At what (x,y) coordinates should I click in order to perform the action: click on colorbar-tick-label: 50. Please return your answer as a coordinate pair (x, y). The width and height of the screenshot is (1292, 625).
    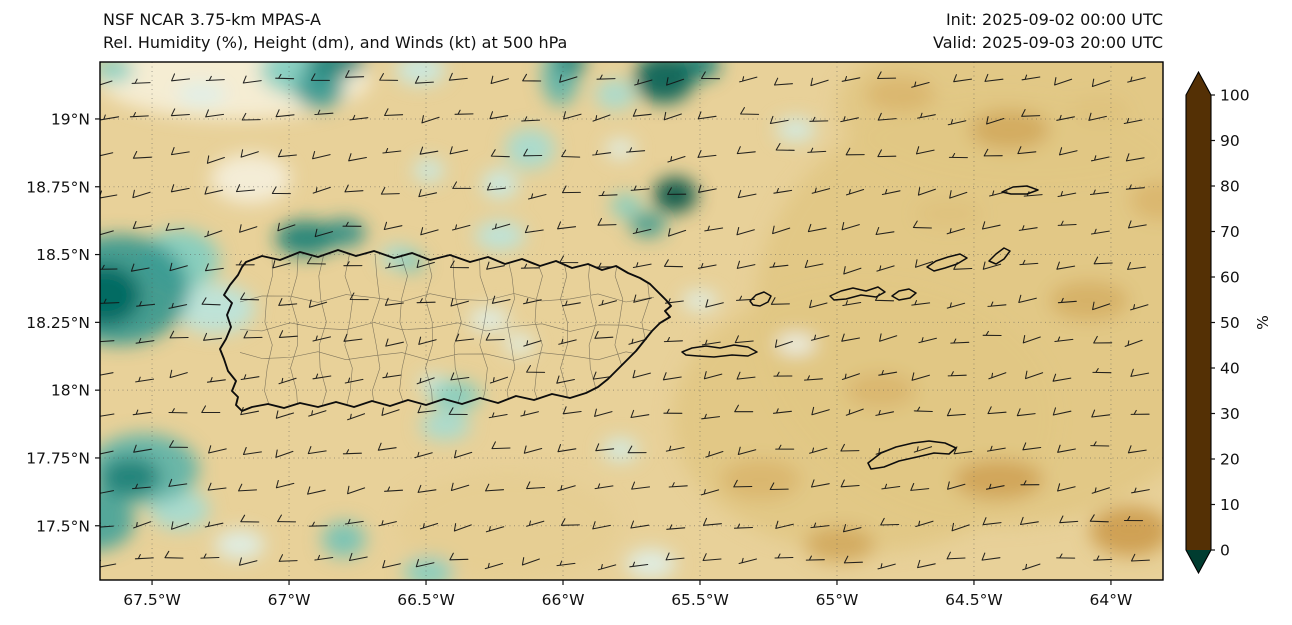
    Looking at the image, I should click on (1230, 323).